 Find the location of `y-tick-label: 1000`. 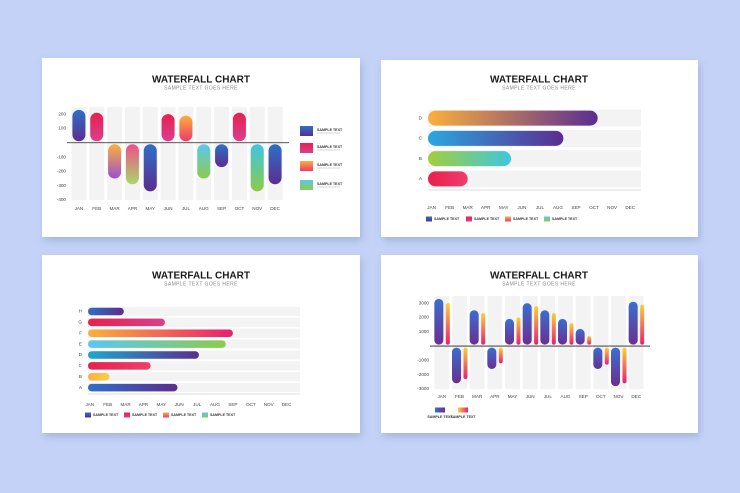

y-tick-label: 1000 is located at coordinates (424, 331).